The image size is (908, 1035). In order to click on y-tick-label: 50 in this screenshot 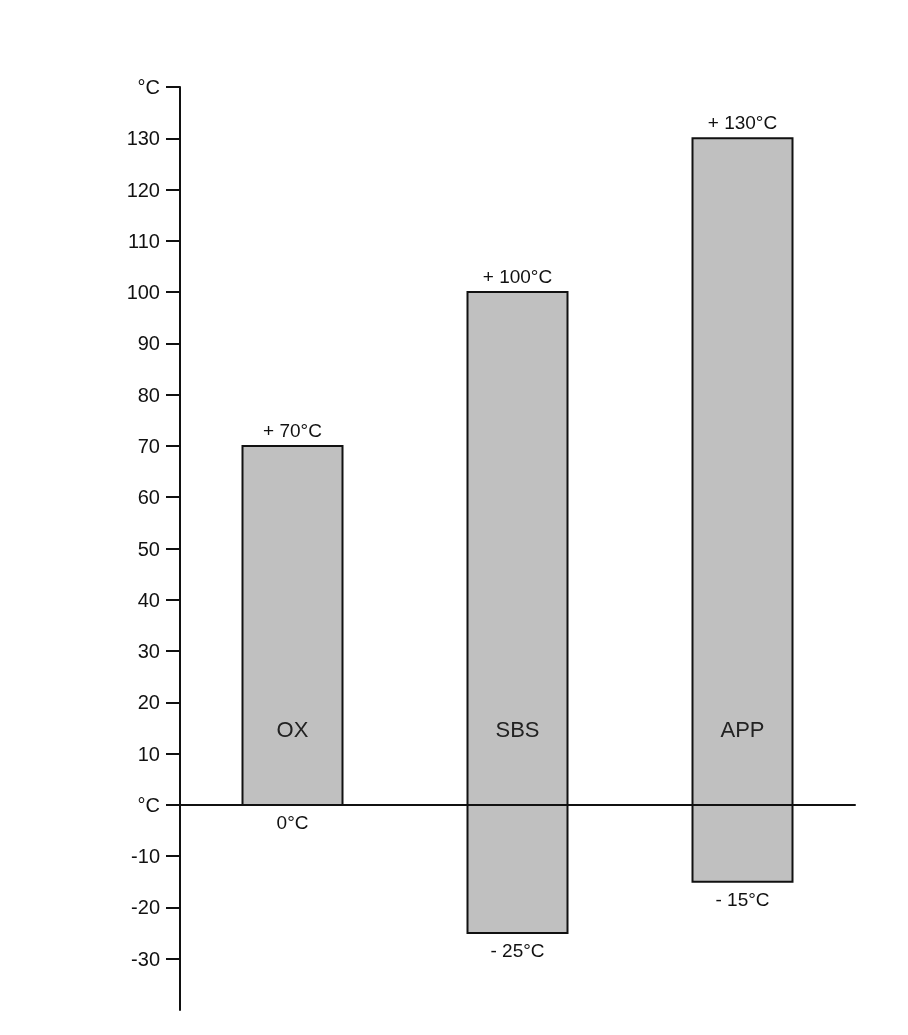, I will do `click(148, 548)`.